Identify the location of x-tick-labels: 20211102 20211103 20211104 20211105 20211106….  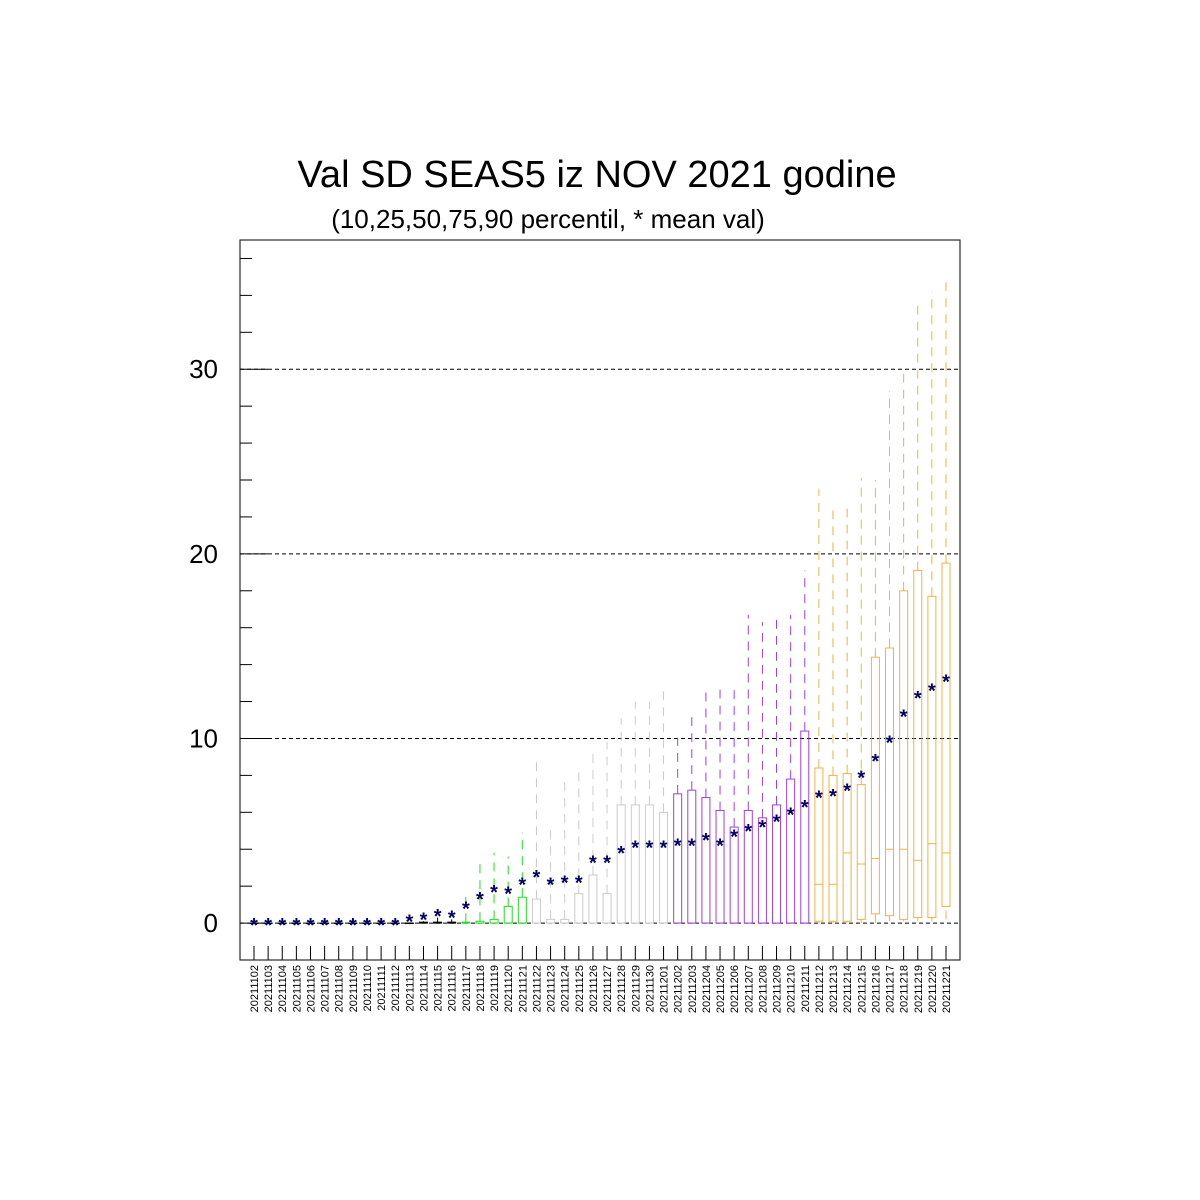
(601, 979).